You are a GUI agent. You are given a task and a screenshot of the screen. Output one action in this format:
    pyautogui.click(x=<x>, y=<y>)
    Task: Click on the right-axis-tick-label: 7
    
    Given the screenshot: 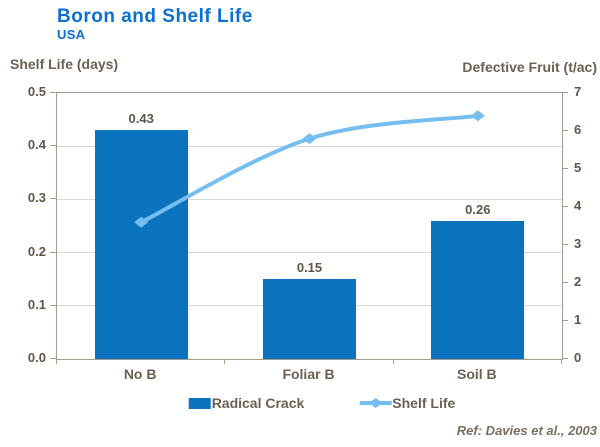 What is the action you would take?
    pyautogui.click(x=578, y=91)
    